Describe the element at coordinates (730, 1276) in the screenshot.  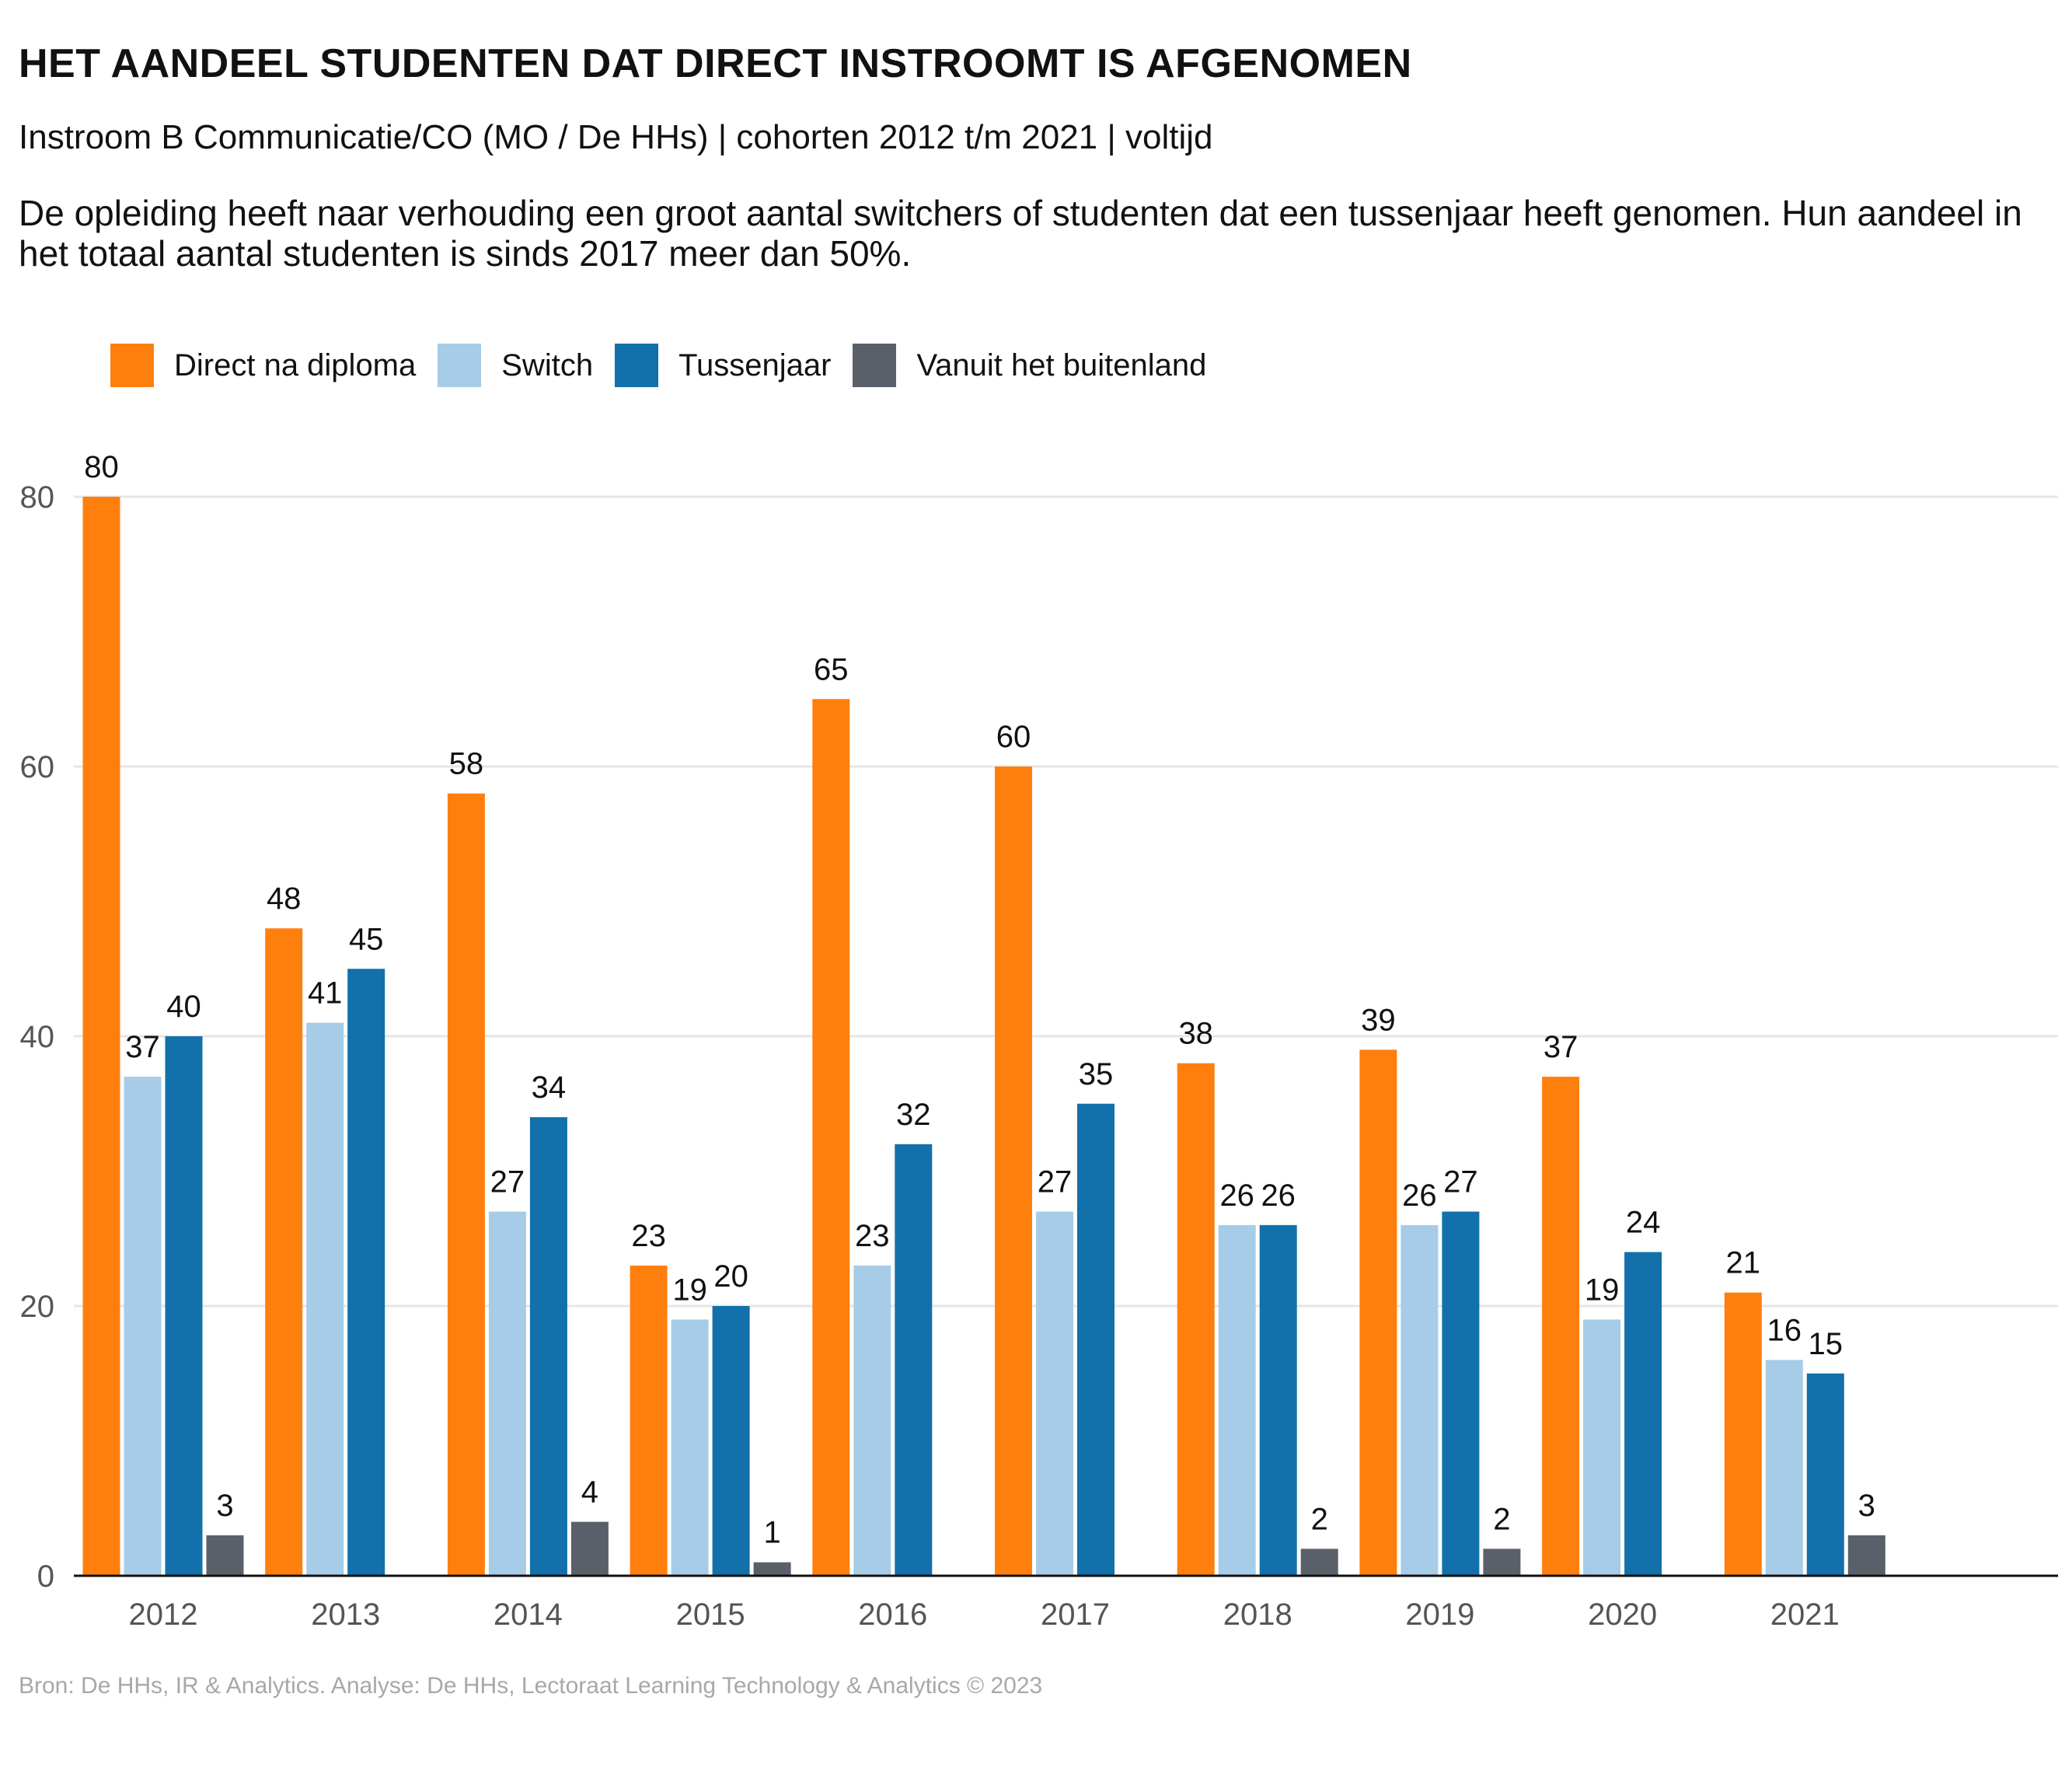
I see `data-label: 20` at that location.